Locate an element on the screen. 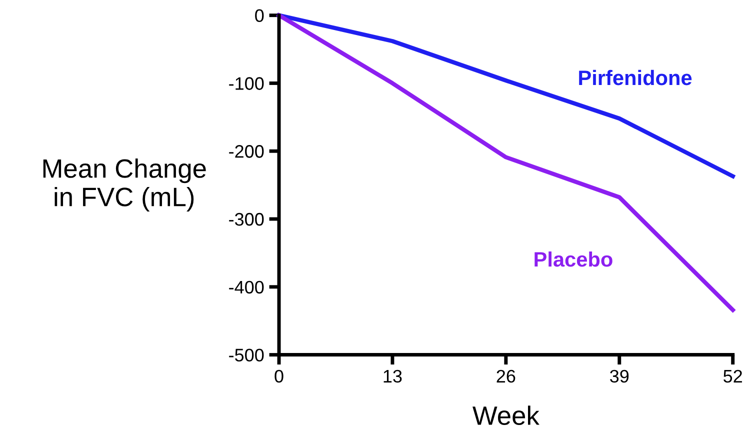 The image size is (744, 438). x-tick-label: 13 is located at coordinates (393, 376).